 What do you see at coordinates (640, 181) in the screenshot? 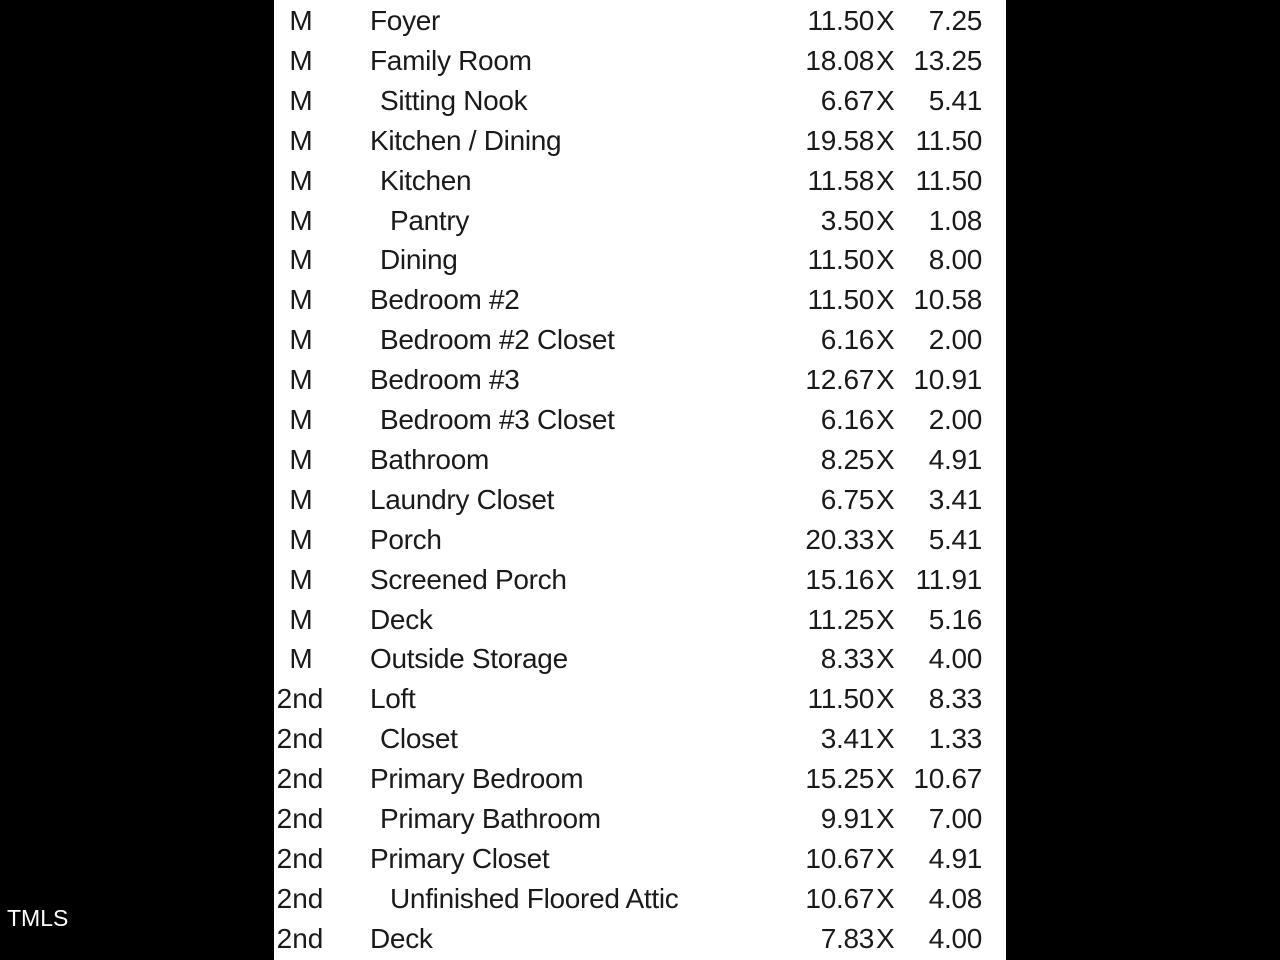
I see `room-row: M Kitchen 11.58 X 11.50` at bounding box center [640, 181].